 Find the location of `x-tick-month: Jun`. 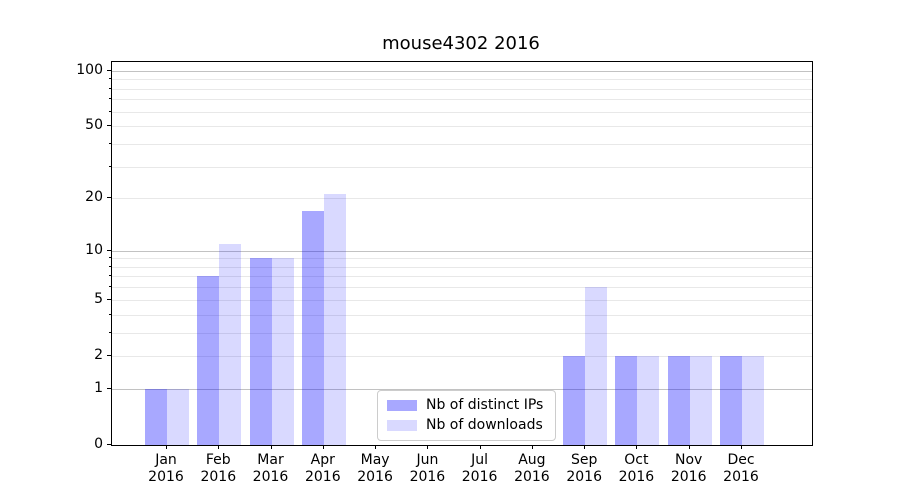

x-tick-month: Jun is located at coordinates (427, 460).